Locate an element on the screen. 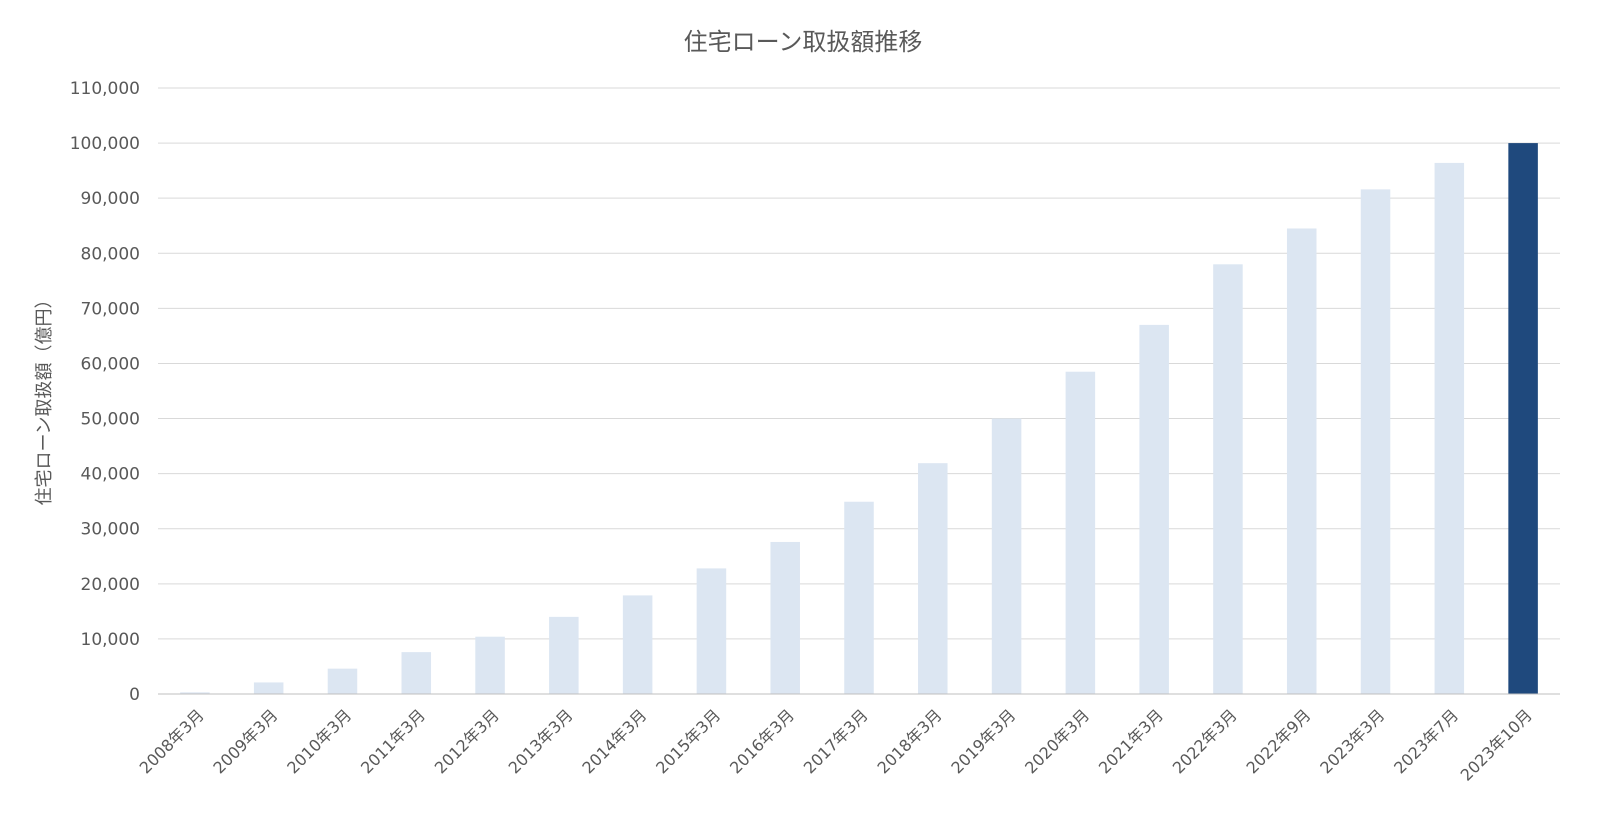 This screenshot has height=836, width=1606. bar-2023年10月 is located at coordinates (1523, 418).